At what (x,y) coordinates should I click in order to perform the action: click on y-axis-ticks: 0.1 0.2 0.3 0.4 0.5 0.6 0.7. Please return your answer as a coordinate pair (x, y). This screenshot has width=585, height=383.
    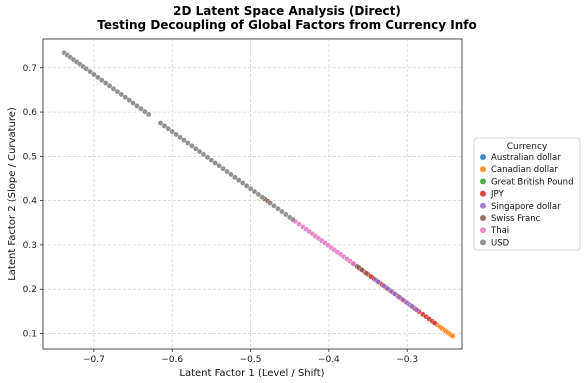
    Looking at the image, I should click on (33, 202).